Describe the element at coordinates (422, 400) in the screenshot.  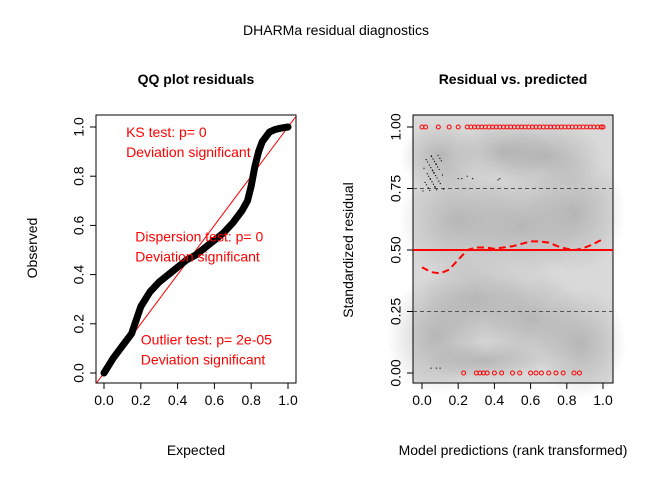
I see `res-x-tick-label: 0.0` at that location.